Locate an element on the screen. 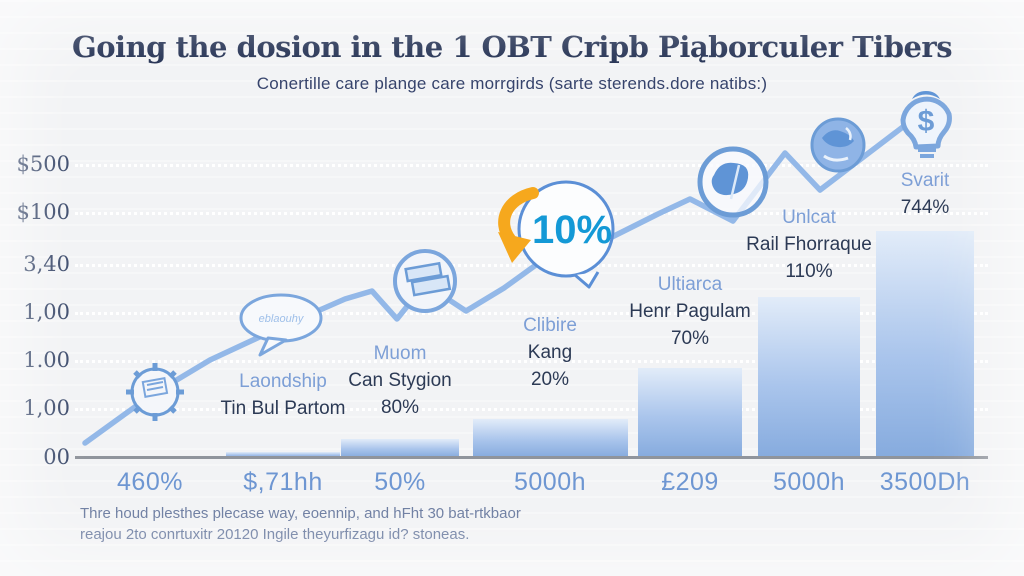  y-axis-label: 00 is located at coordinates (56, 457).